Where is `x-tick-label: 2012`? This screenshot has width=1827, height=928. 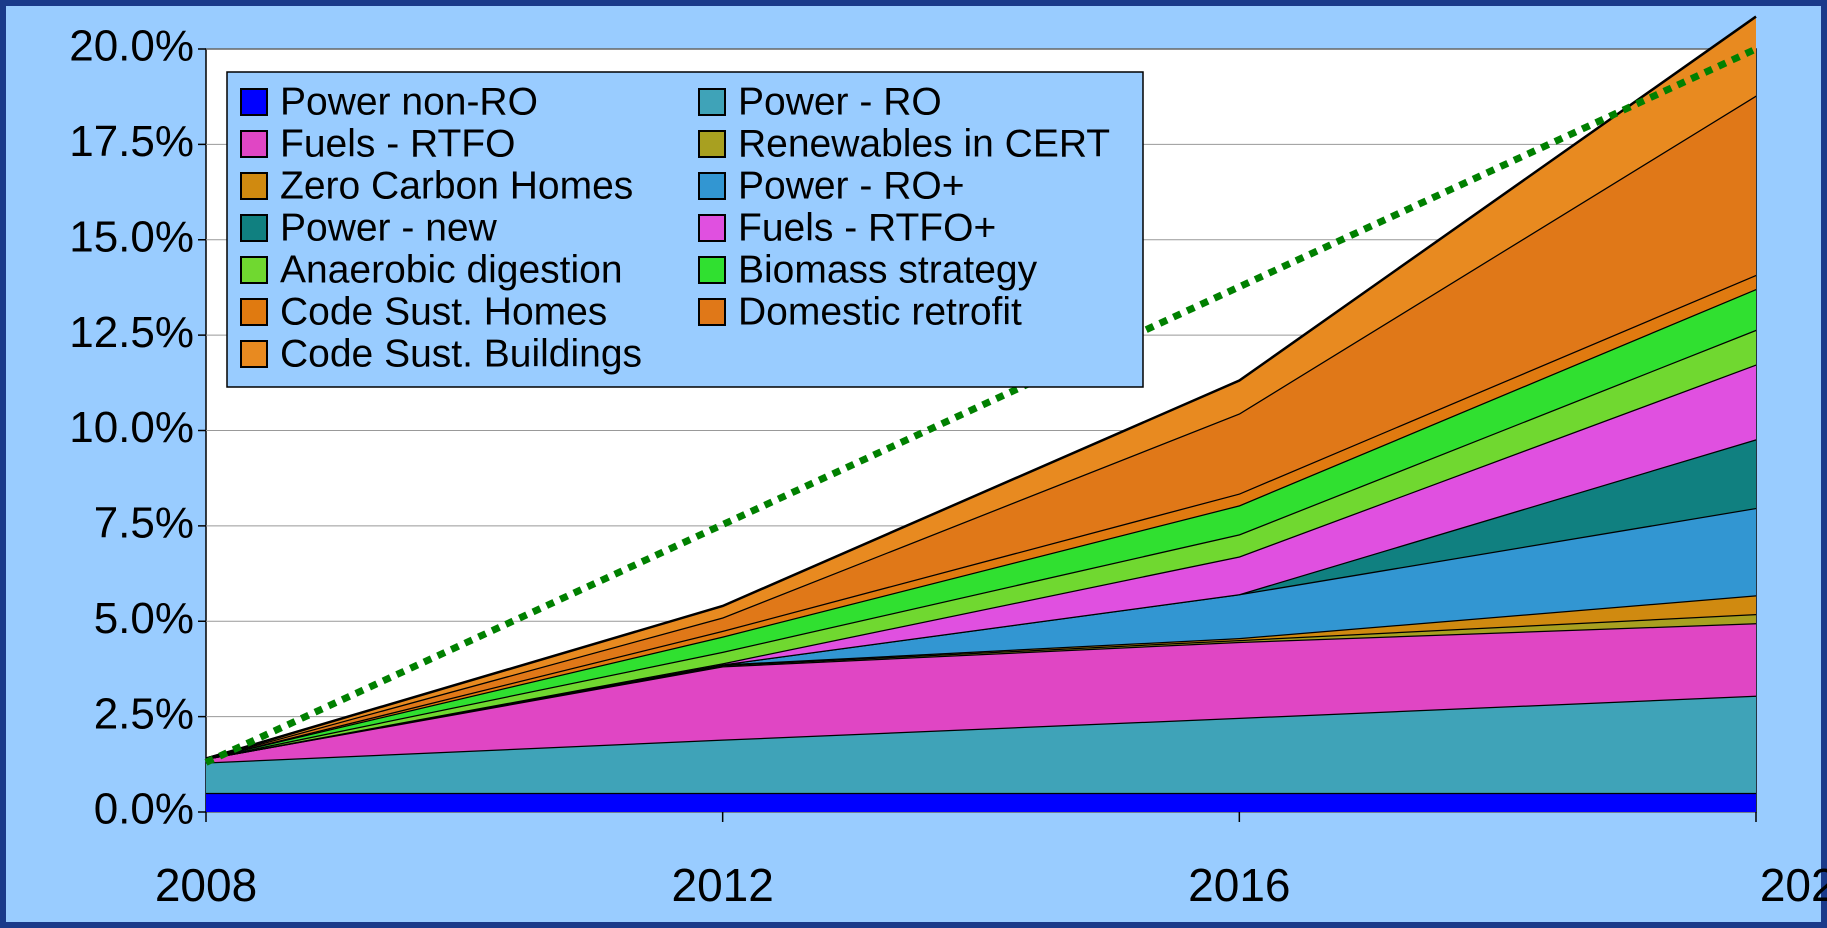 x-tick-label: 2012 is located at coordinates (722, 885).